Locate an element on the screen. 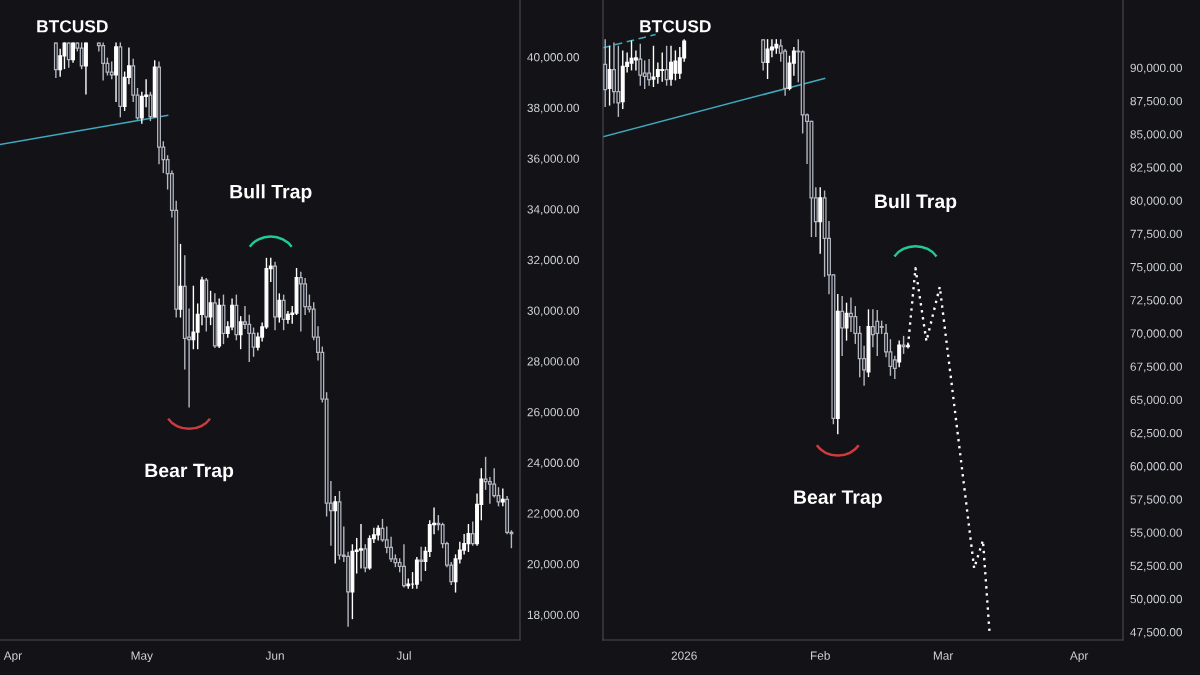  y-tick-label: 34,000.00 is located at coordinates (553, 210).